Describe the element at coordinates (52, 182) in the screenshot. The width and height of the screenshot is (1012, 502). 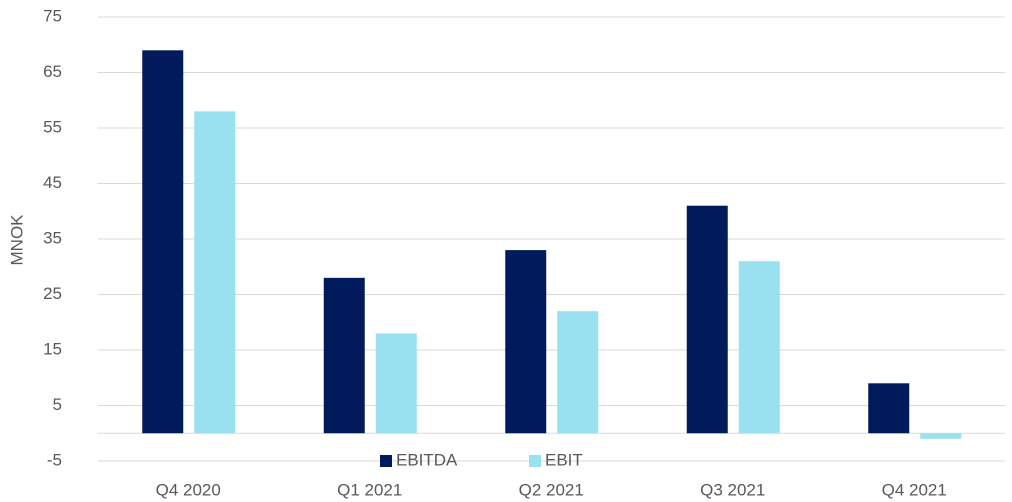
I see `y-tick-label: 45` at that location.